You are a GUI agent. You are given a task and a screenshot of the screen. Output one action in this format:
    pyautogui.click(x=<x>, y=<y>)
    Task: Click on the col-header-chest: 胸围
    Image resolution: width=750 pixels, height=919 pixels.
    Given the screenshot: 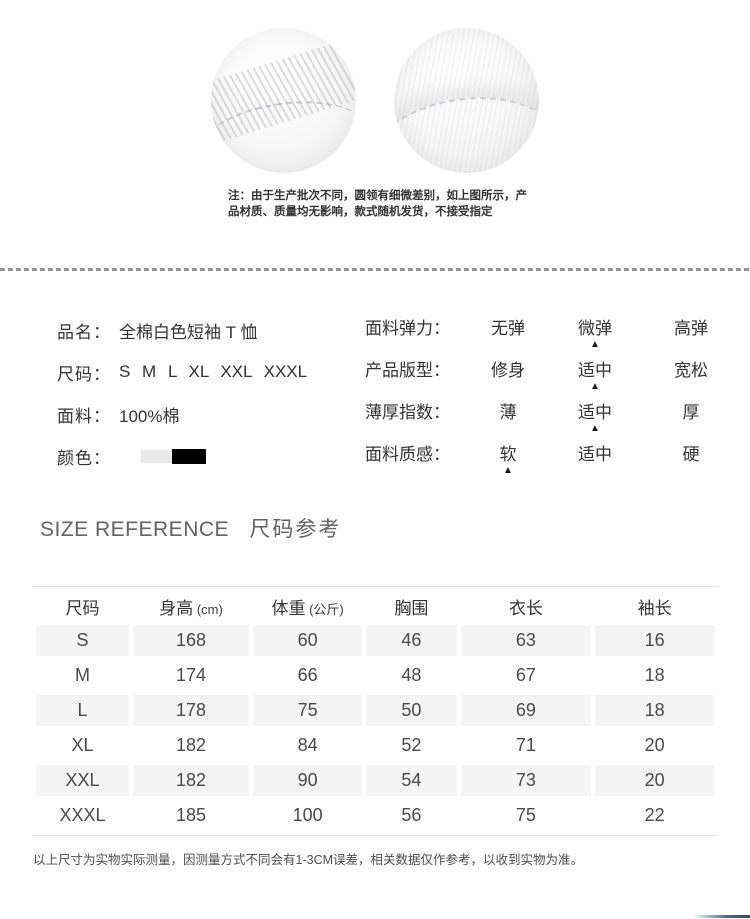 What is the action you would take?
    pyautogui.click(x=411, y=608)
    